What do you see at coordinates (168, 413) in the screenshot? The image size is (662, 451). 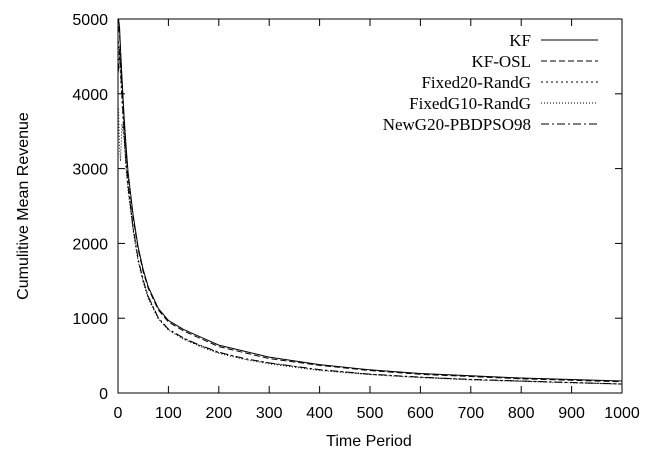 I see `x-tick-label: 100` at bounding box center [168, 413].